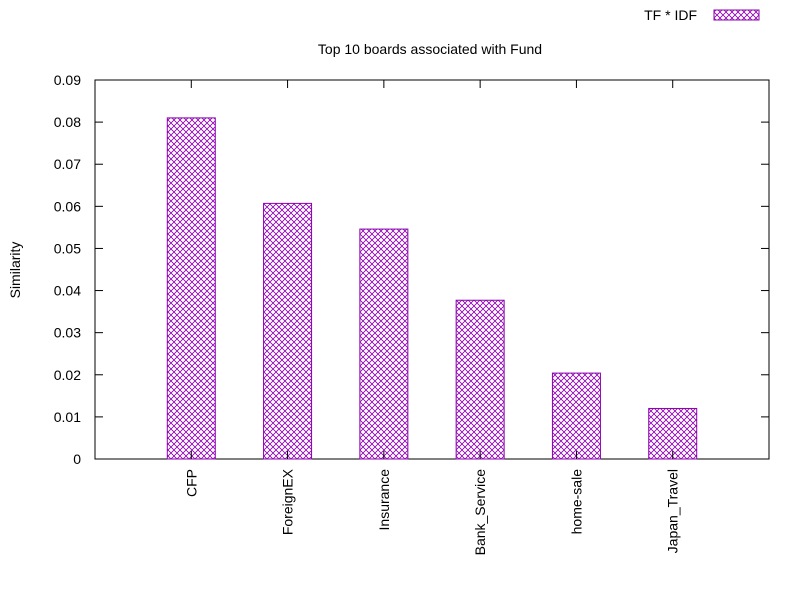 This screenshot has height=600, width=800. Describe the element at coordinates (67, 417) in the screenshot. I see `y-tick-label: 0.01` at that location.